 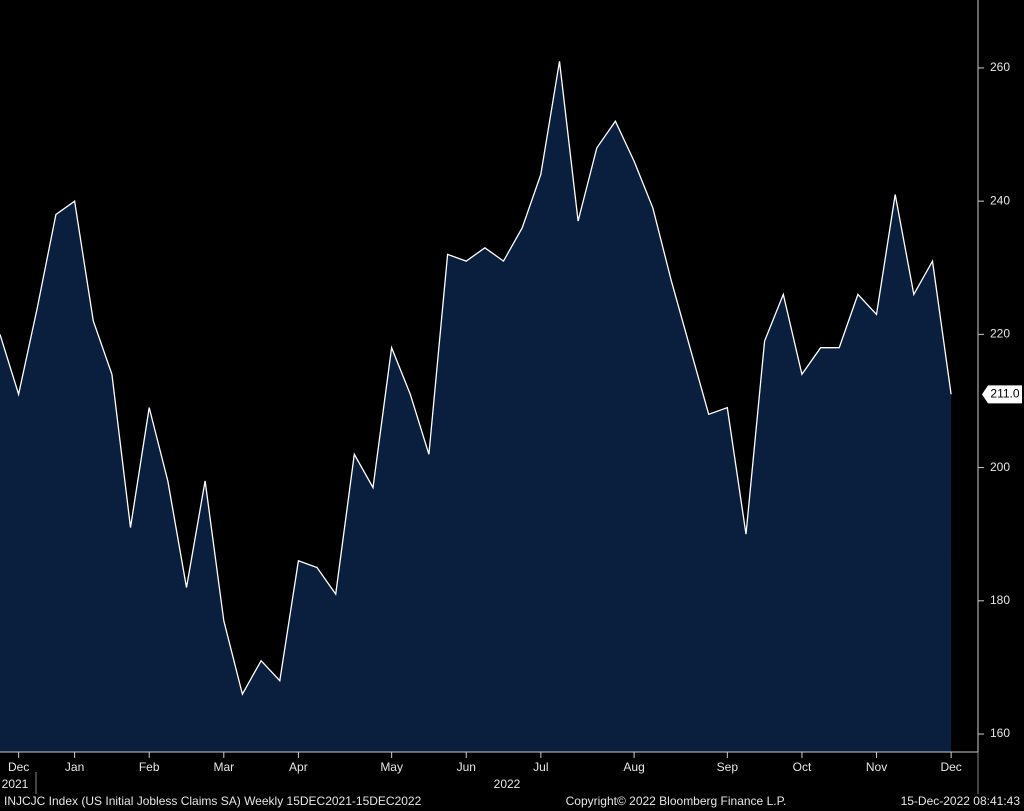 I want to click on y-tick-label: 200, so click(x=1000, y=467).